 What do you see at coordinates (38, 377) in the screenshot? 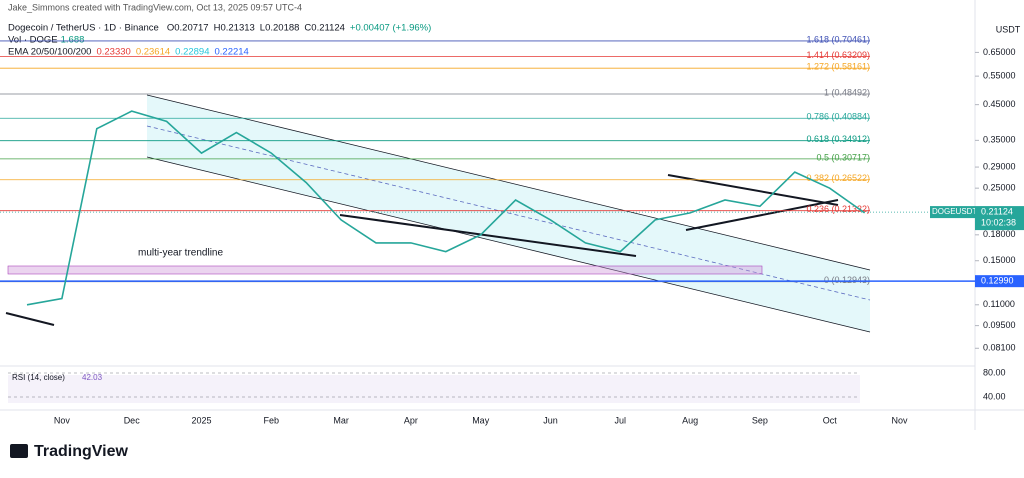
I see `rsi-label: RSI (14, close)` at bounding box center [38, 377].